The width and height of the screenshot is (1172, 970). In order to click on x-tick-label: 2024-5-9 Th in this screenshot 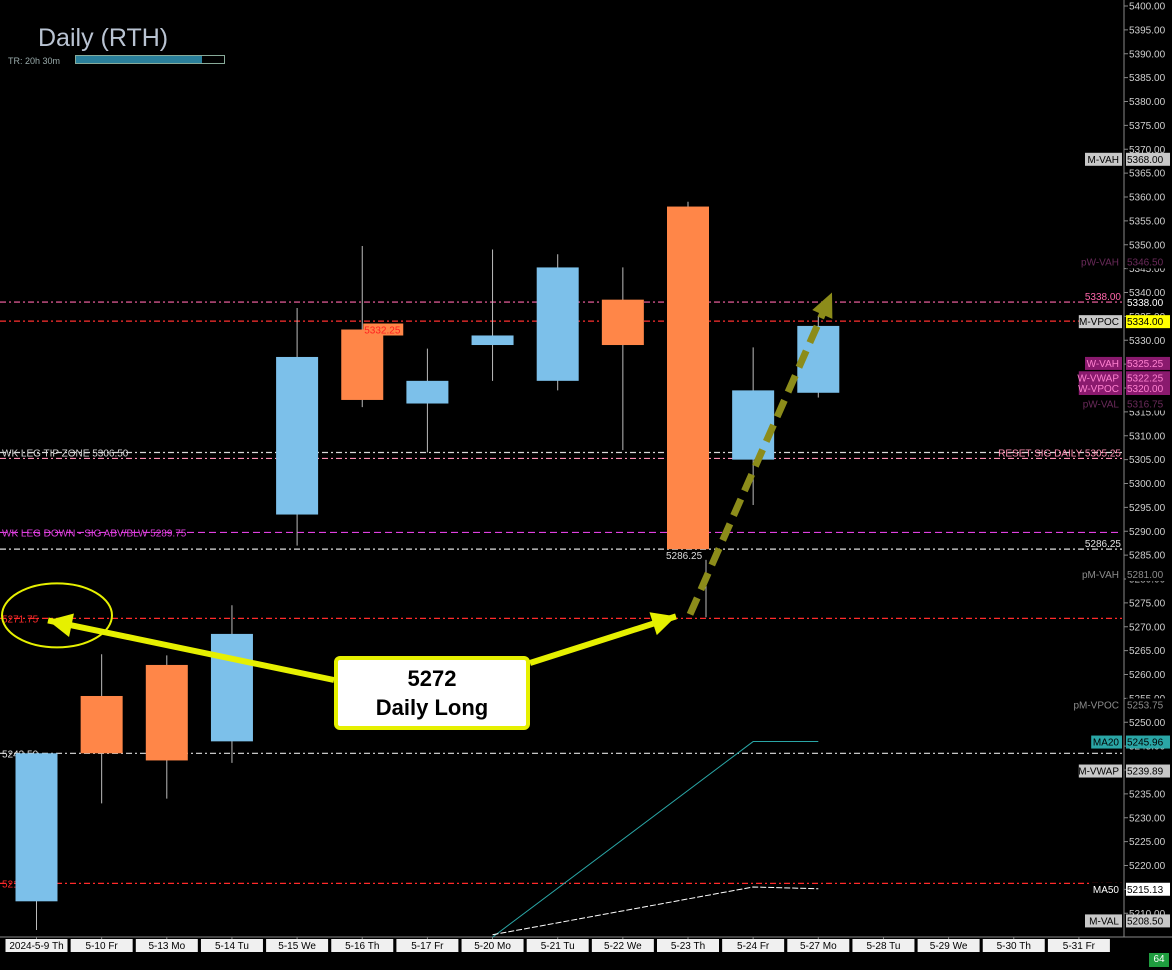, I will do `click(36, 946)`.